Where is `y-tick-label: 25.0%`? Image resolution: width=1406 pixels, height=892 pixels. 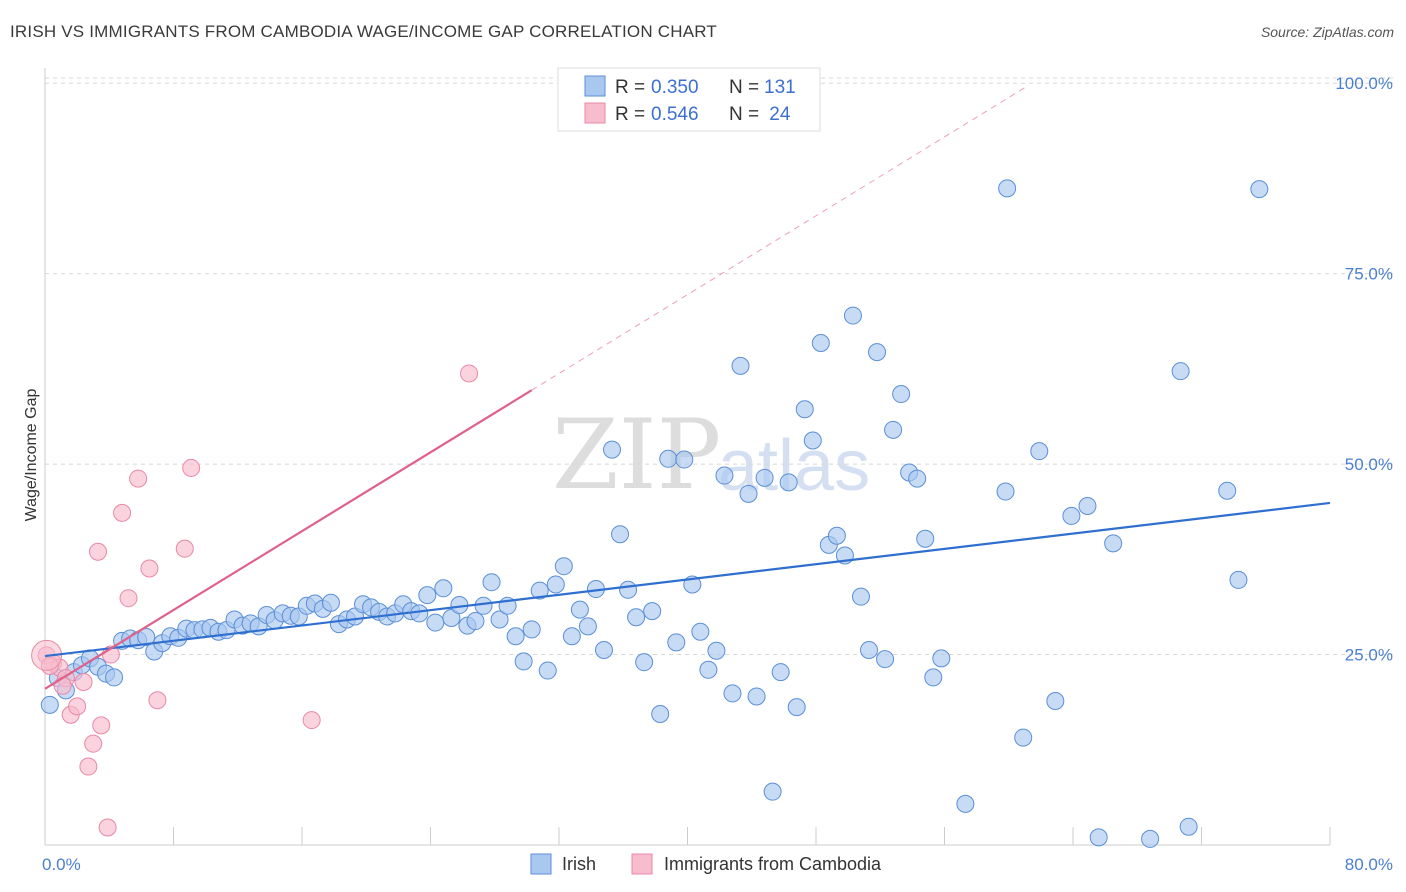 y-tick-label: 25.0% is located at coordinates (1369, 655).